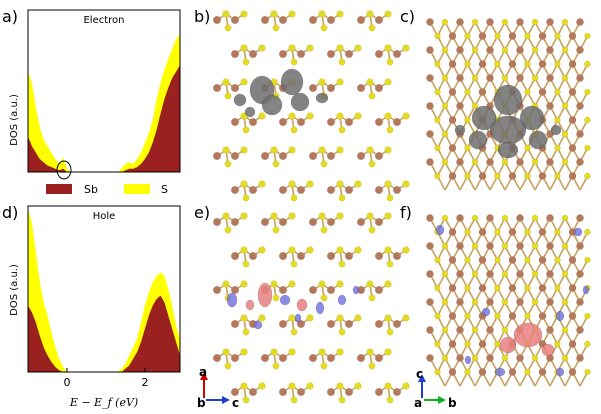  I want to click on panel-c: c), so click(495, 99).